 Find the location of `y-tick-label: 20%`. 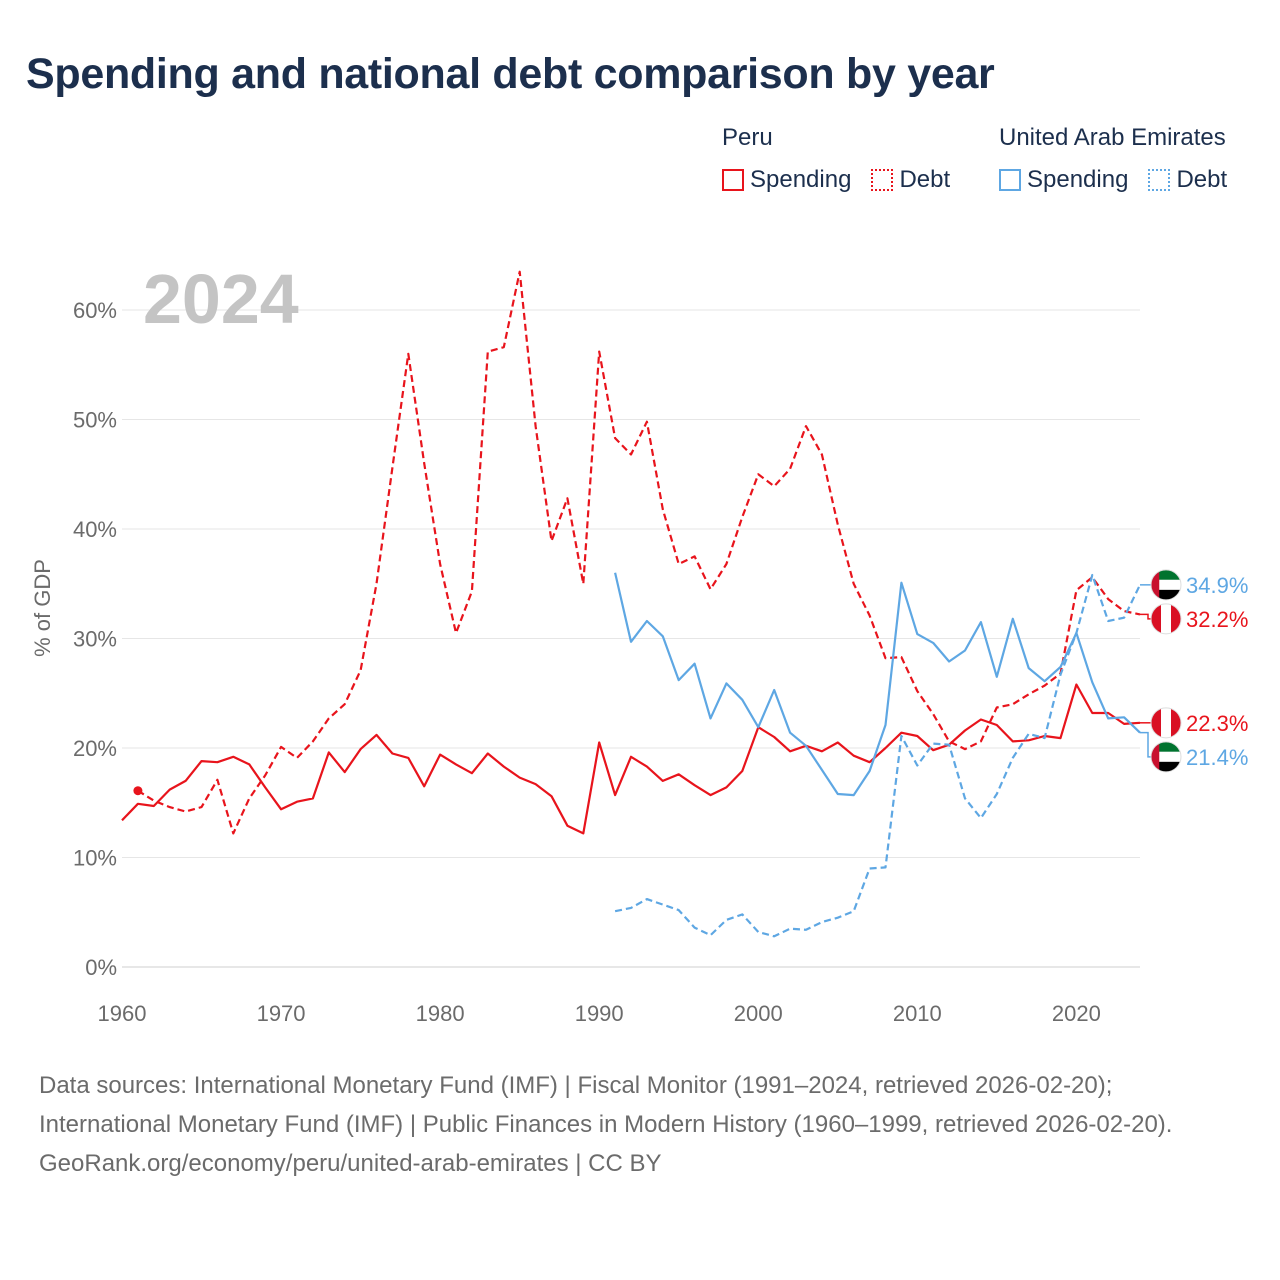

y-tick-label: 20% is located at coordinates (95, 748).